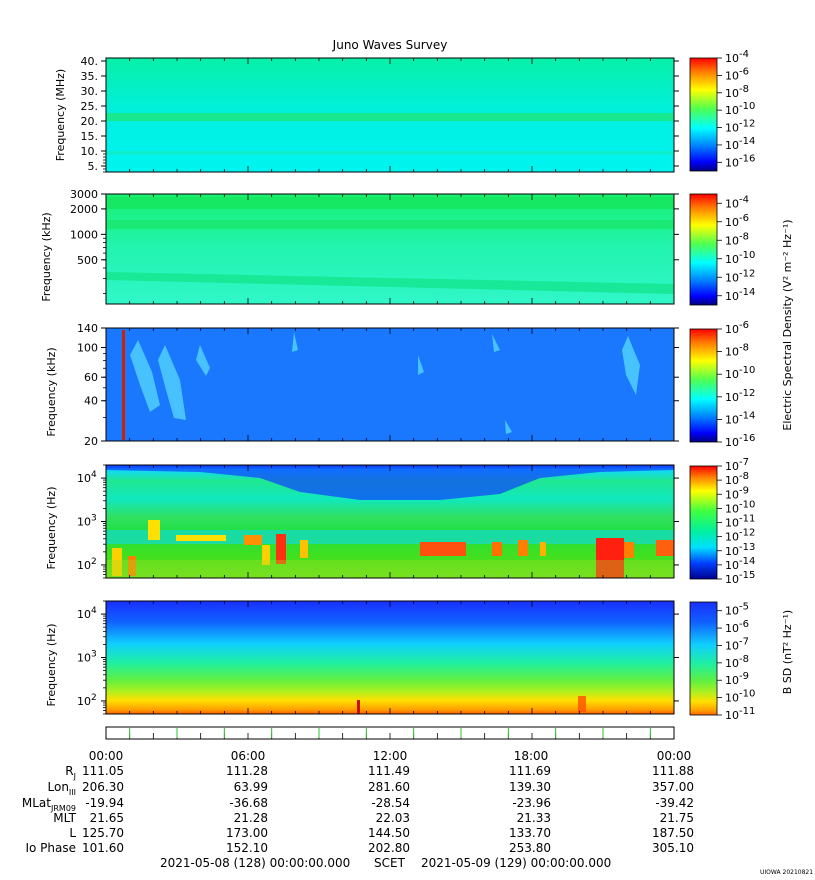 This screenshot has width=815, height=880. Describe the element at coordinates (46, 256) in the screenshot. I see `panel-2-ylabel: Frequency (kHz)` at that location.